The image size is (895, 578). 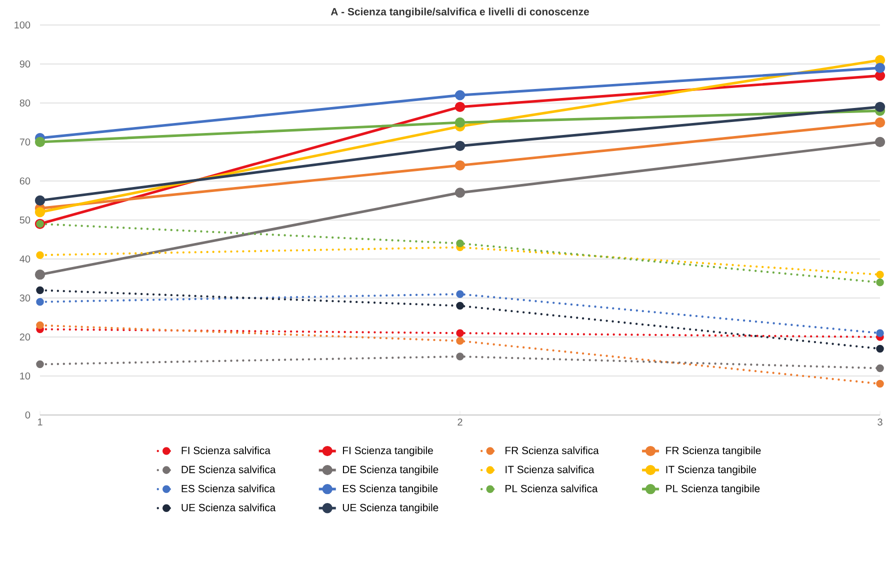 What do you see at coordinates (226, 450) in the screenshot?
I see `legend-label: FI Scienza salvifica` at bounding box center [226, 450].